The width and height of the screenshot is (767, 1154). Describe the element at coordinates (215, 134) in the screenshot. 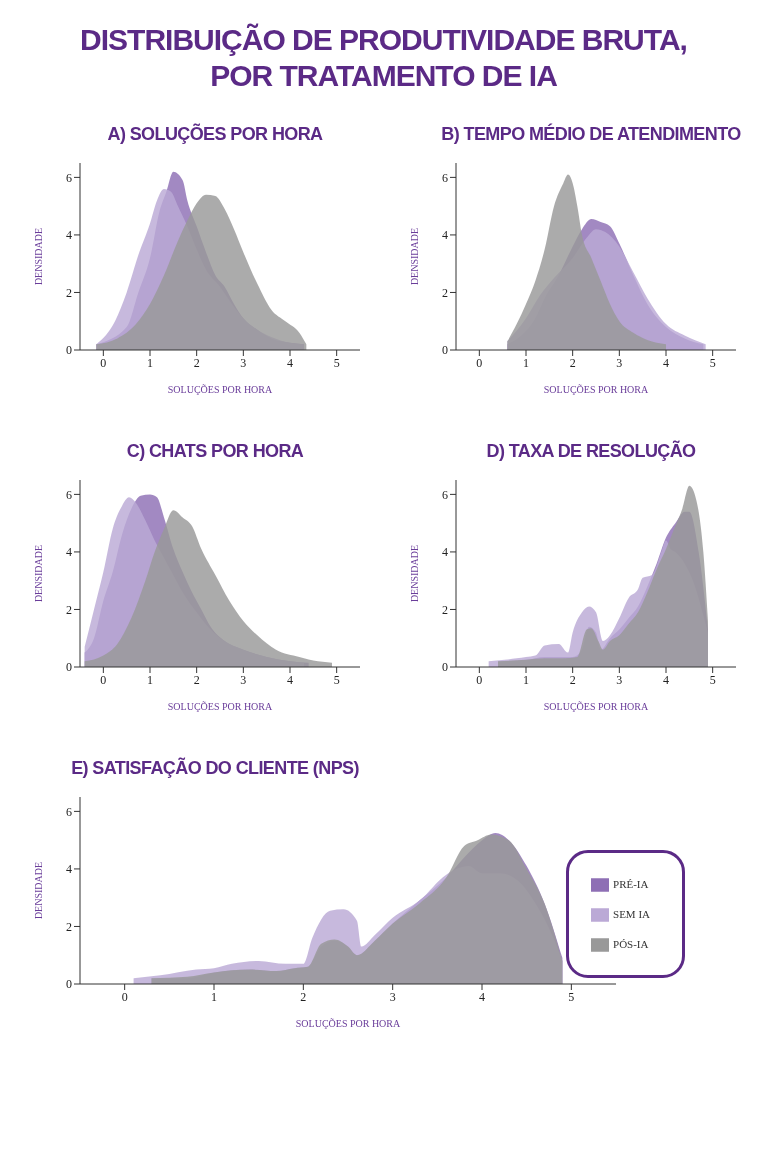

I see `chart-title: A) SOLUÇÕES POR HORA` at that location.